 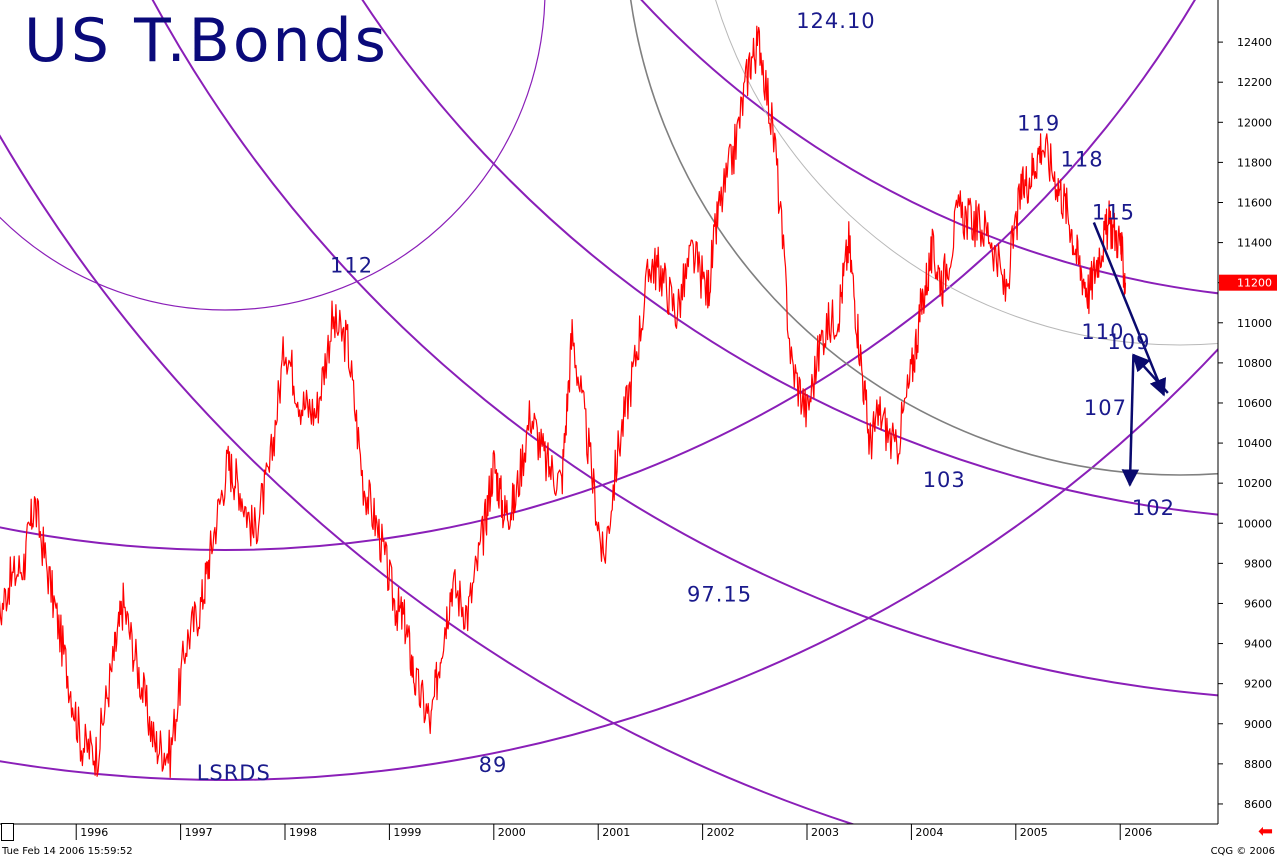 I want to click on y-tick-label-10: 10600, so click(x=1254, y=403).